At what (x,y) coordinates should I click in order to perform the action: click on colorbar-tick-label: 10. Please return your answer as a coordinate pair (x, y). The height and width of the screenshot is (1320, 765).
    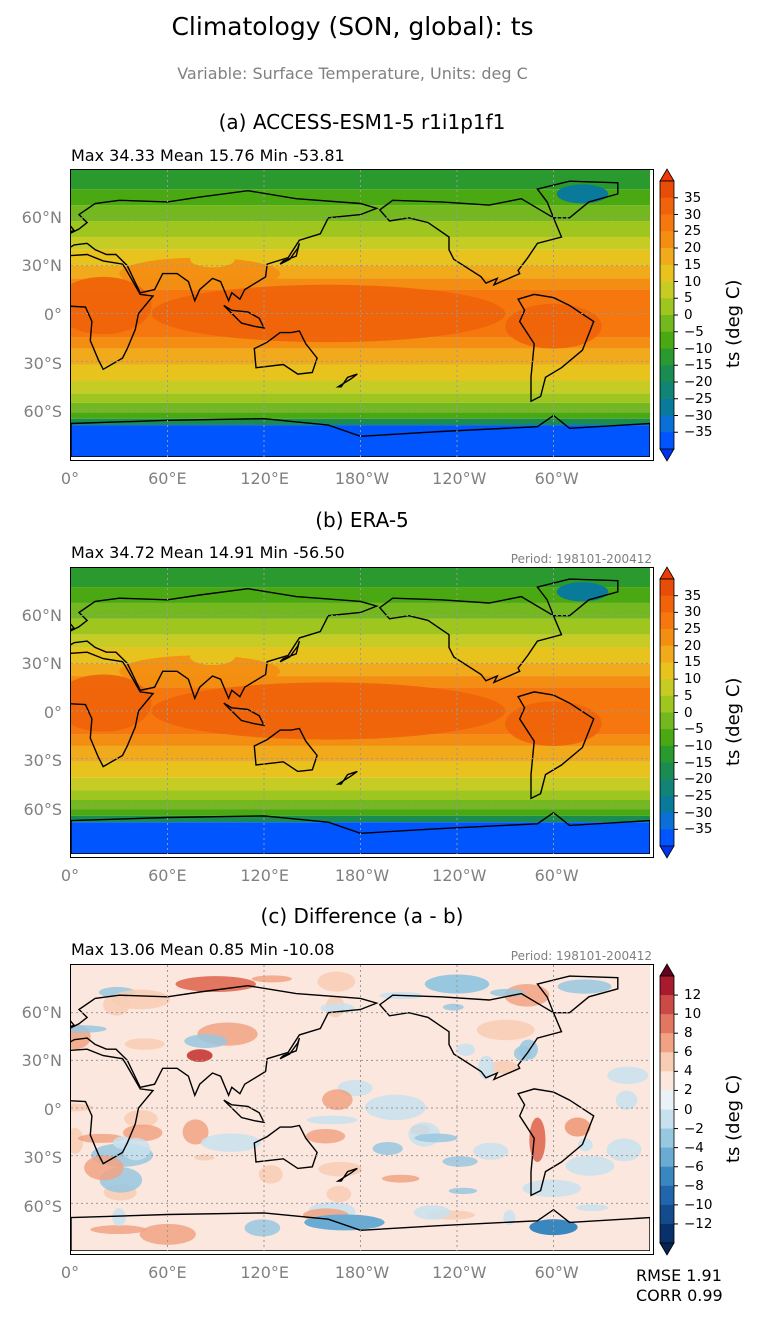
    Looking at the image, I should click on (693, 1014).